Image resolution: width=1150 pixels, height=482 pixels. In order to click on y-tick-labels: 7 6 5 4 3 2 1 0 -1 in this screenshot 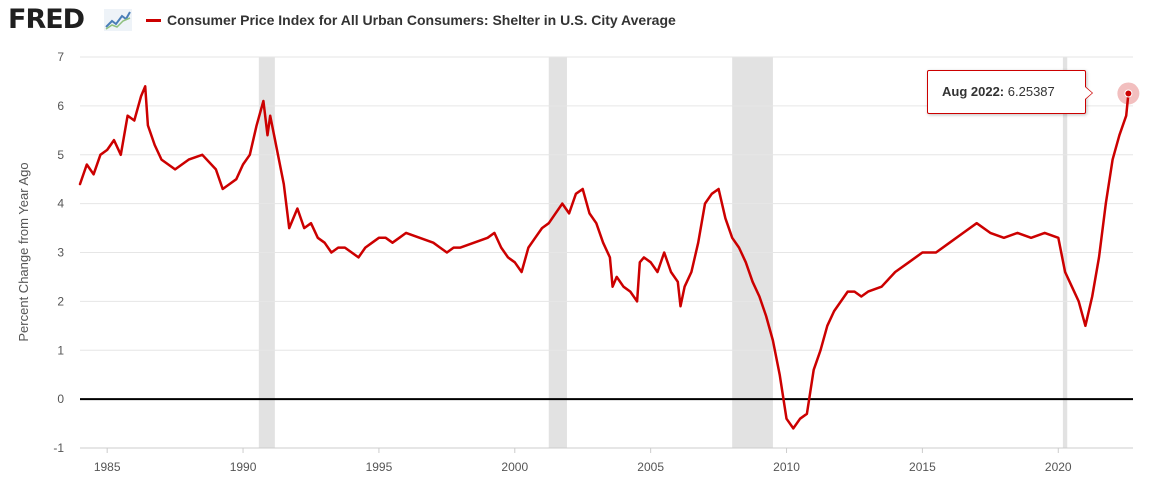, I will do `click(58, 252)`.